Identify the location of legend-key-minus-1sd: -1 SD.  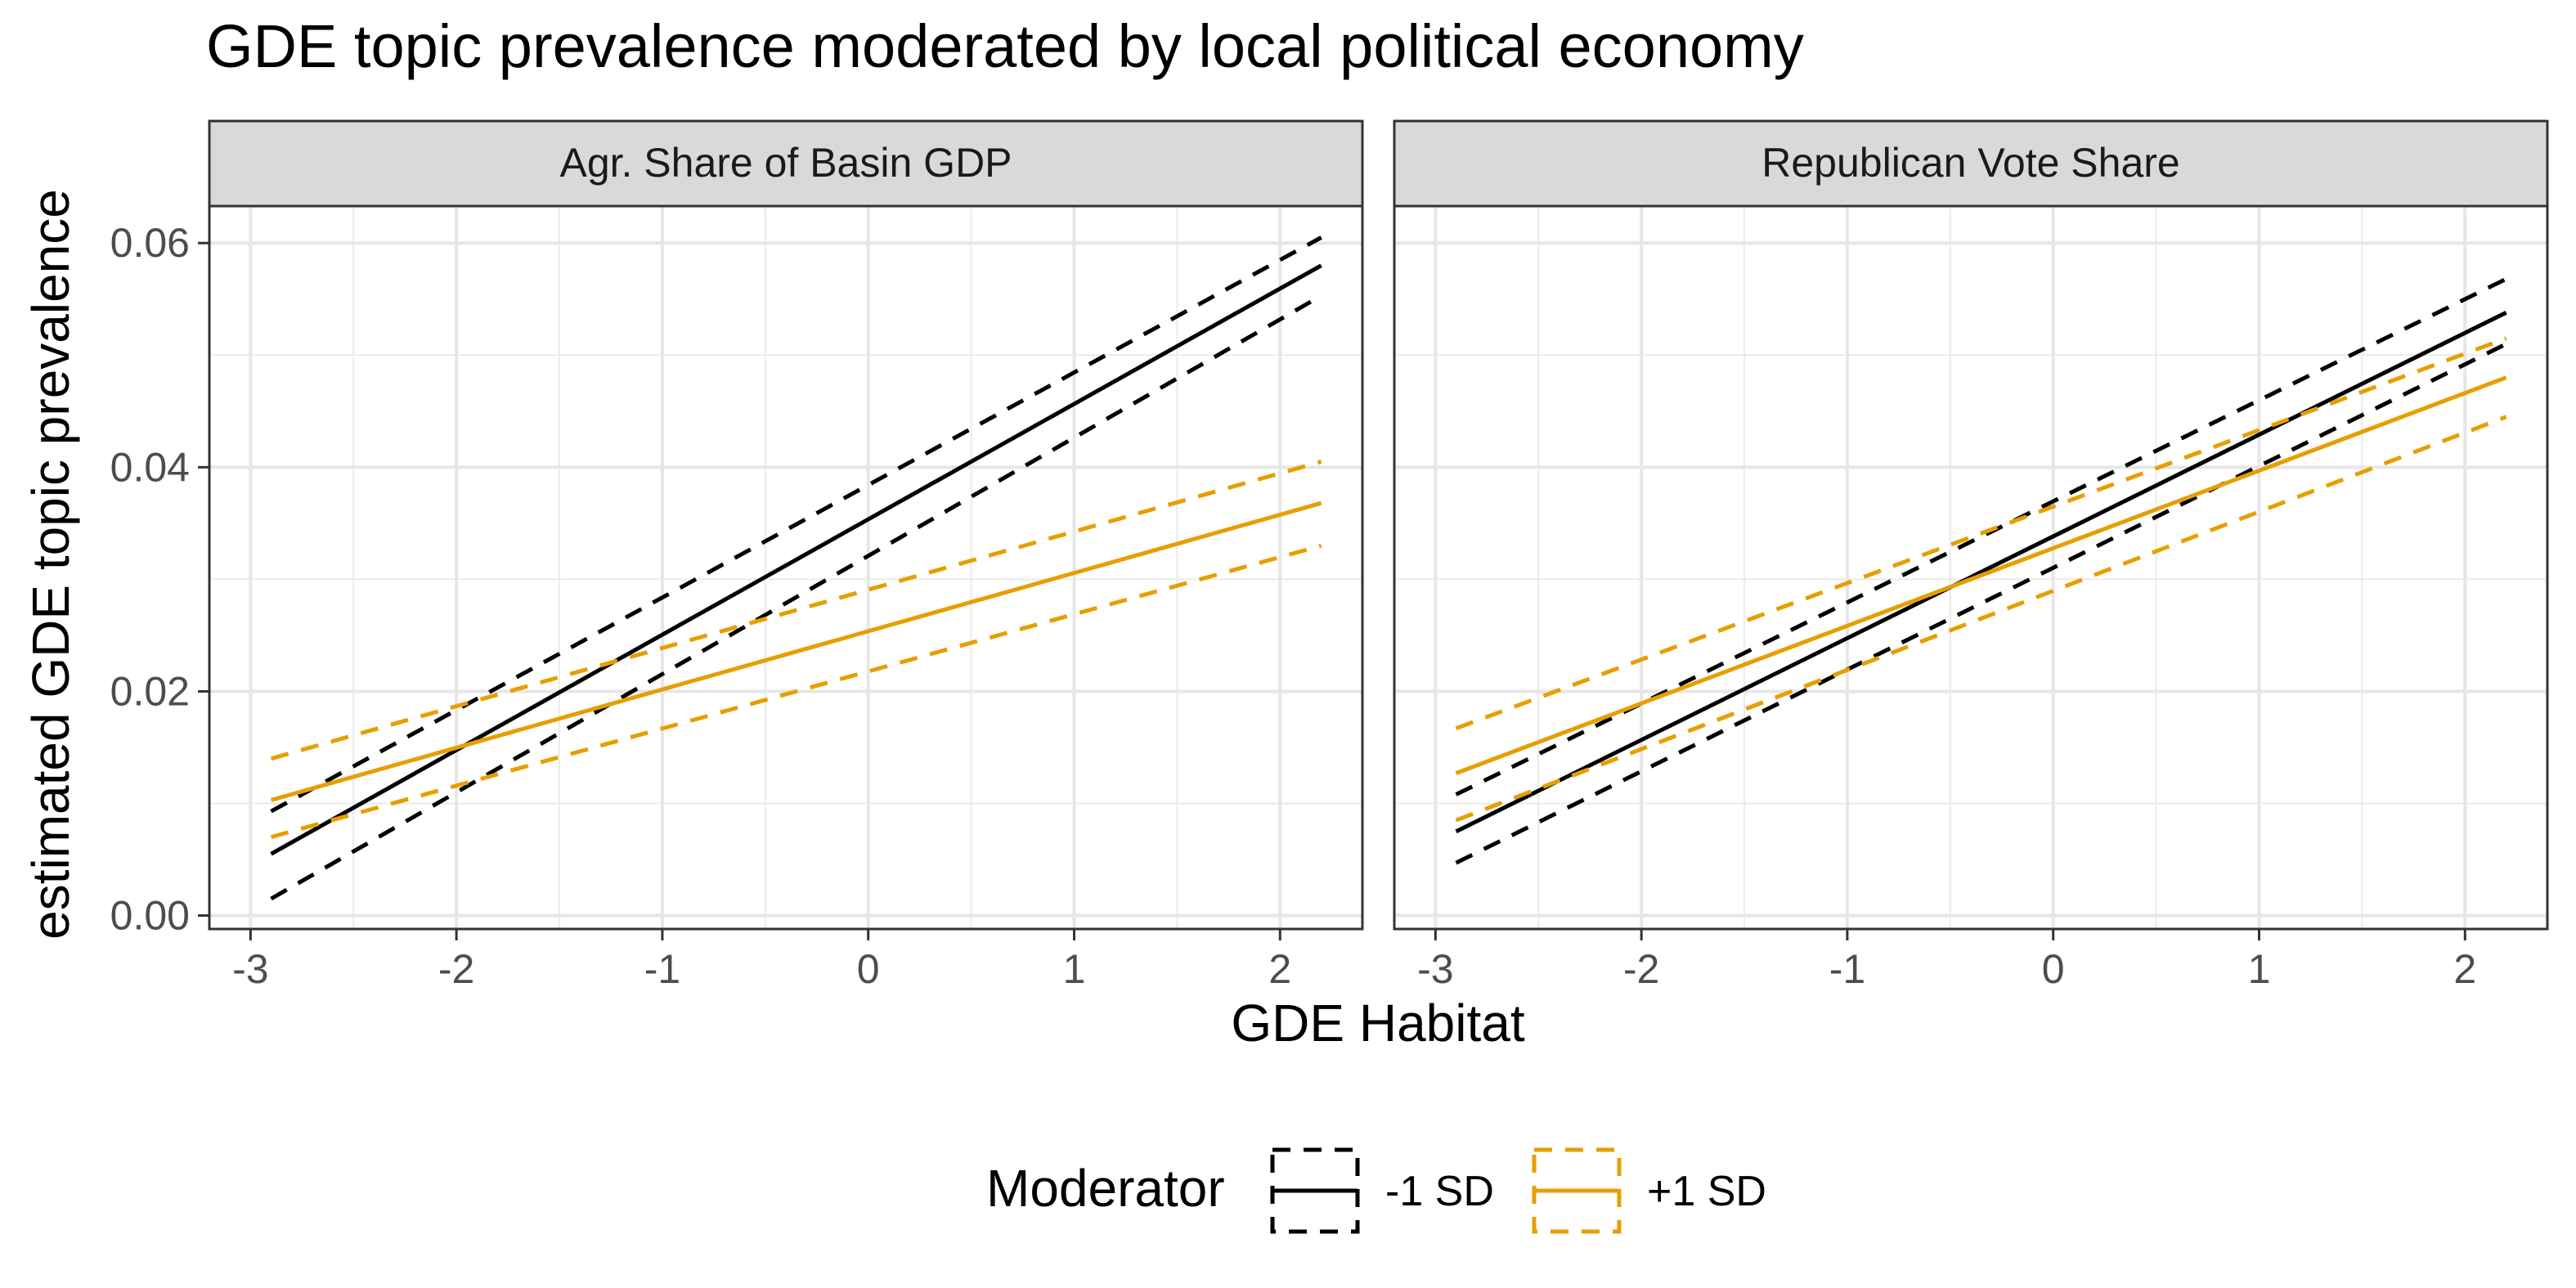
(1382, 1190).